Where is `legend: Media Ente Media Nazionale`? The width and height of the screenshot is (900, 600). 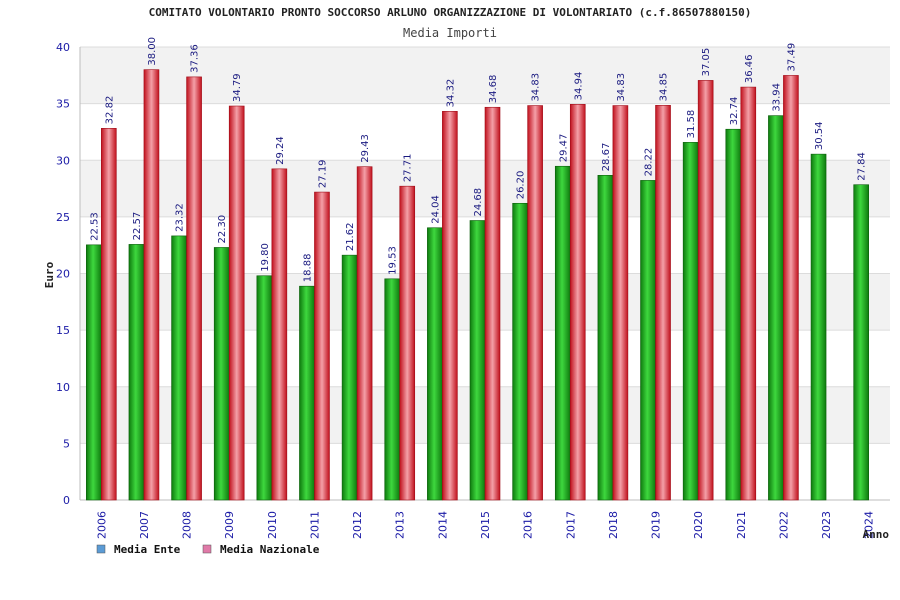 legend: Media Ente Media Nazionale is located at coordinates (208, 549).